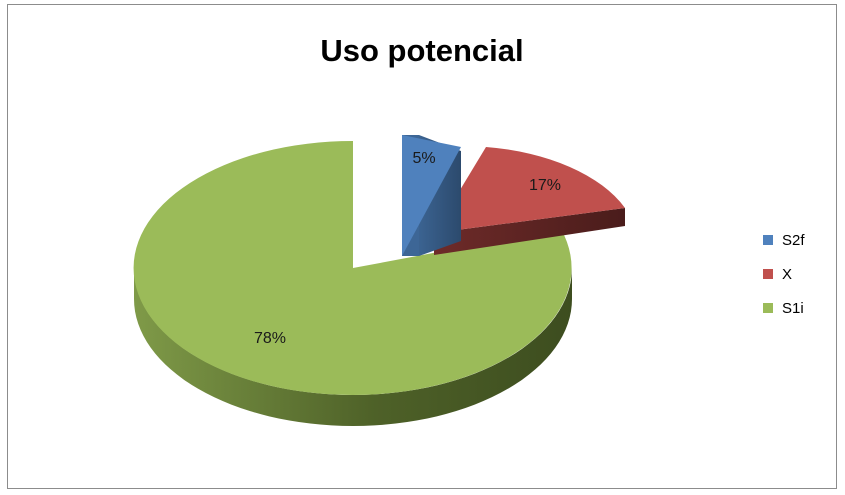  Describe the element at coordinates (422, 50) in the screenshot. I see `chart-title: Uso potencial` at that location.